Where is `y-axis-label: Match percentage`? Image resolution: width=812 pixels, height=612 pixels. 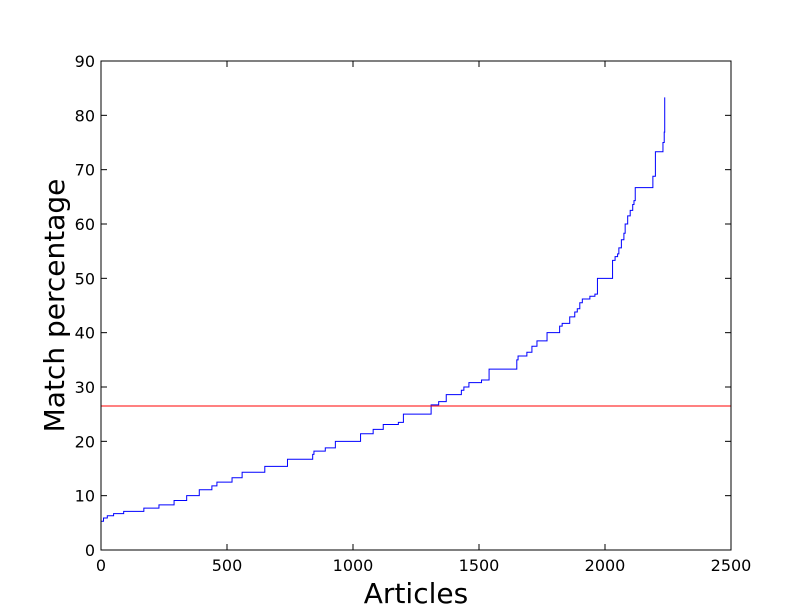 y-axis-label: Match percentage is located at coordinates (54, 306).